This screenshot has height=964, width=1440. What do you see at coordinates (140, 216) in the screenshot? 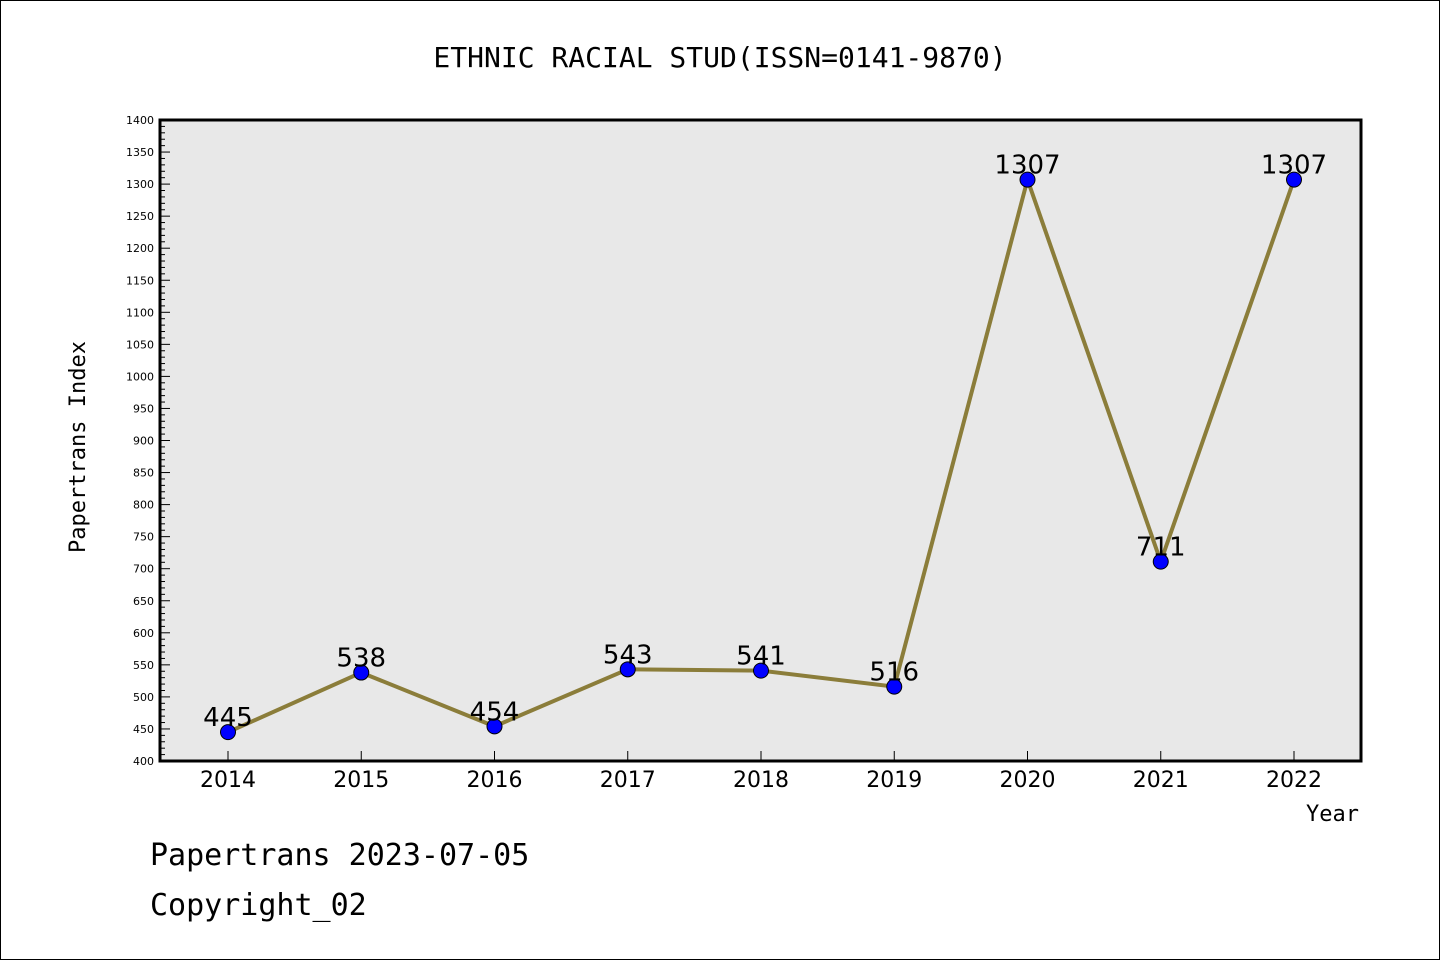
I see `y-tick-label: 1250` at bounding box center [140, 216].